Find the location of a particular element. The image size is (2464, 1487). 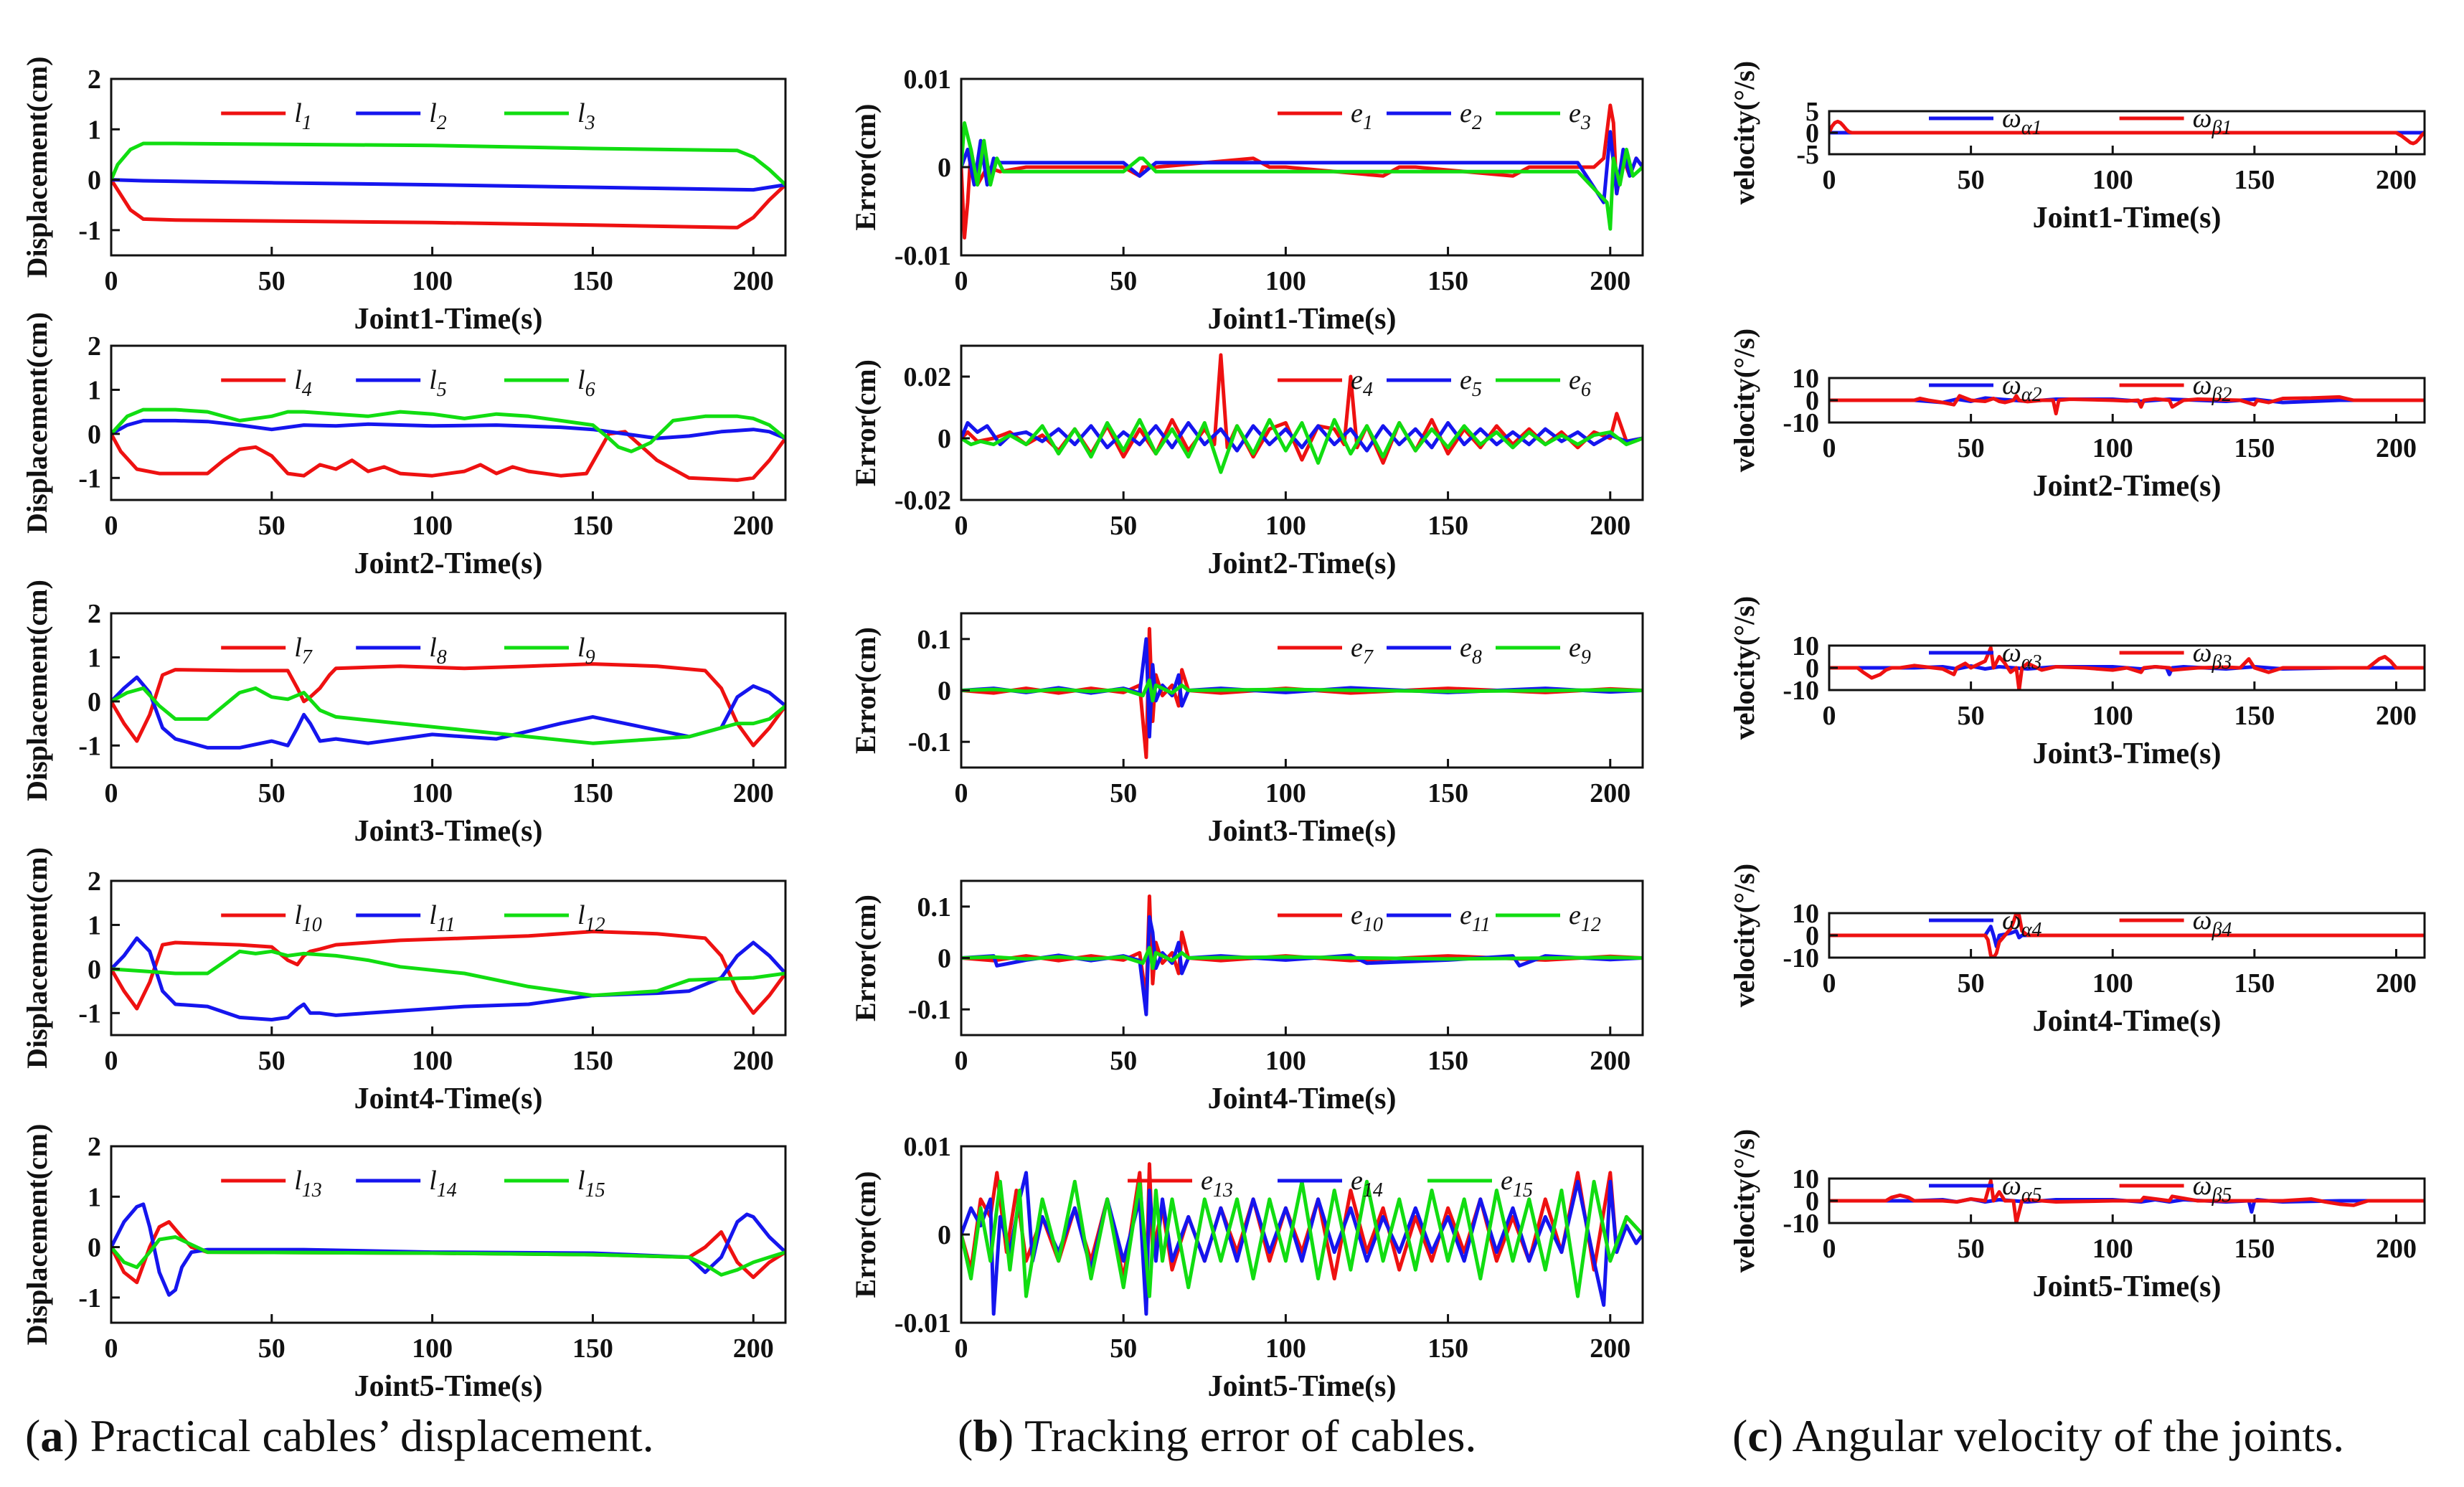

legend-entry: l3 is located at coordinates (586, 116).